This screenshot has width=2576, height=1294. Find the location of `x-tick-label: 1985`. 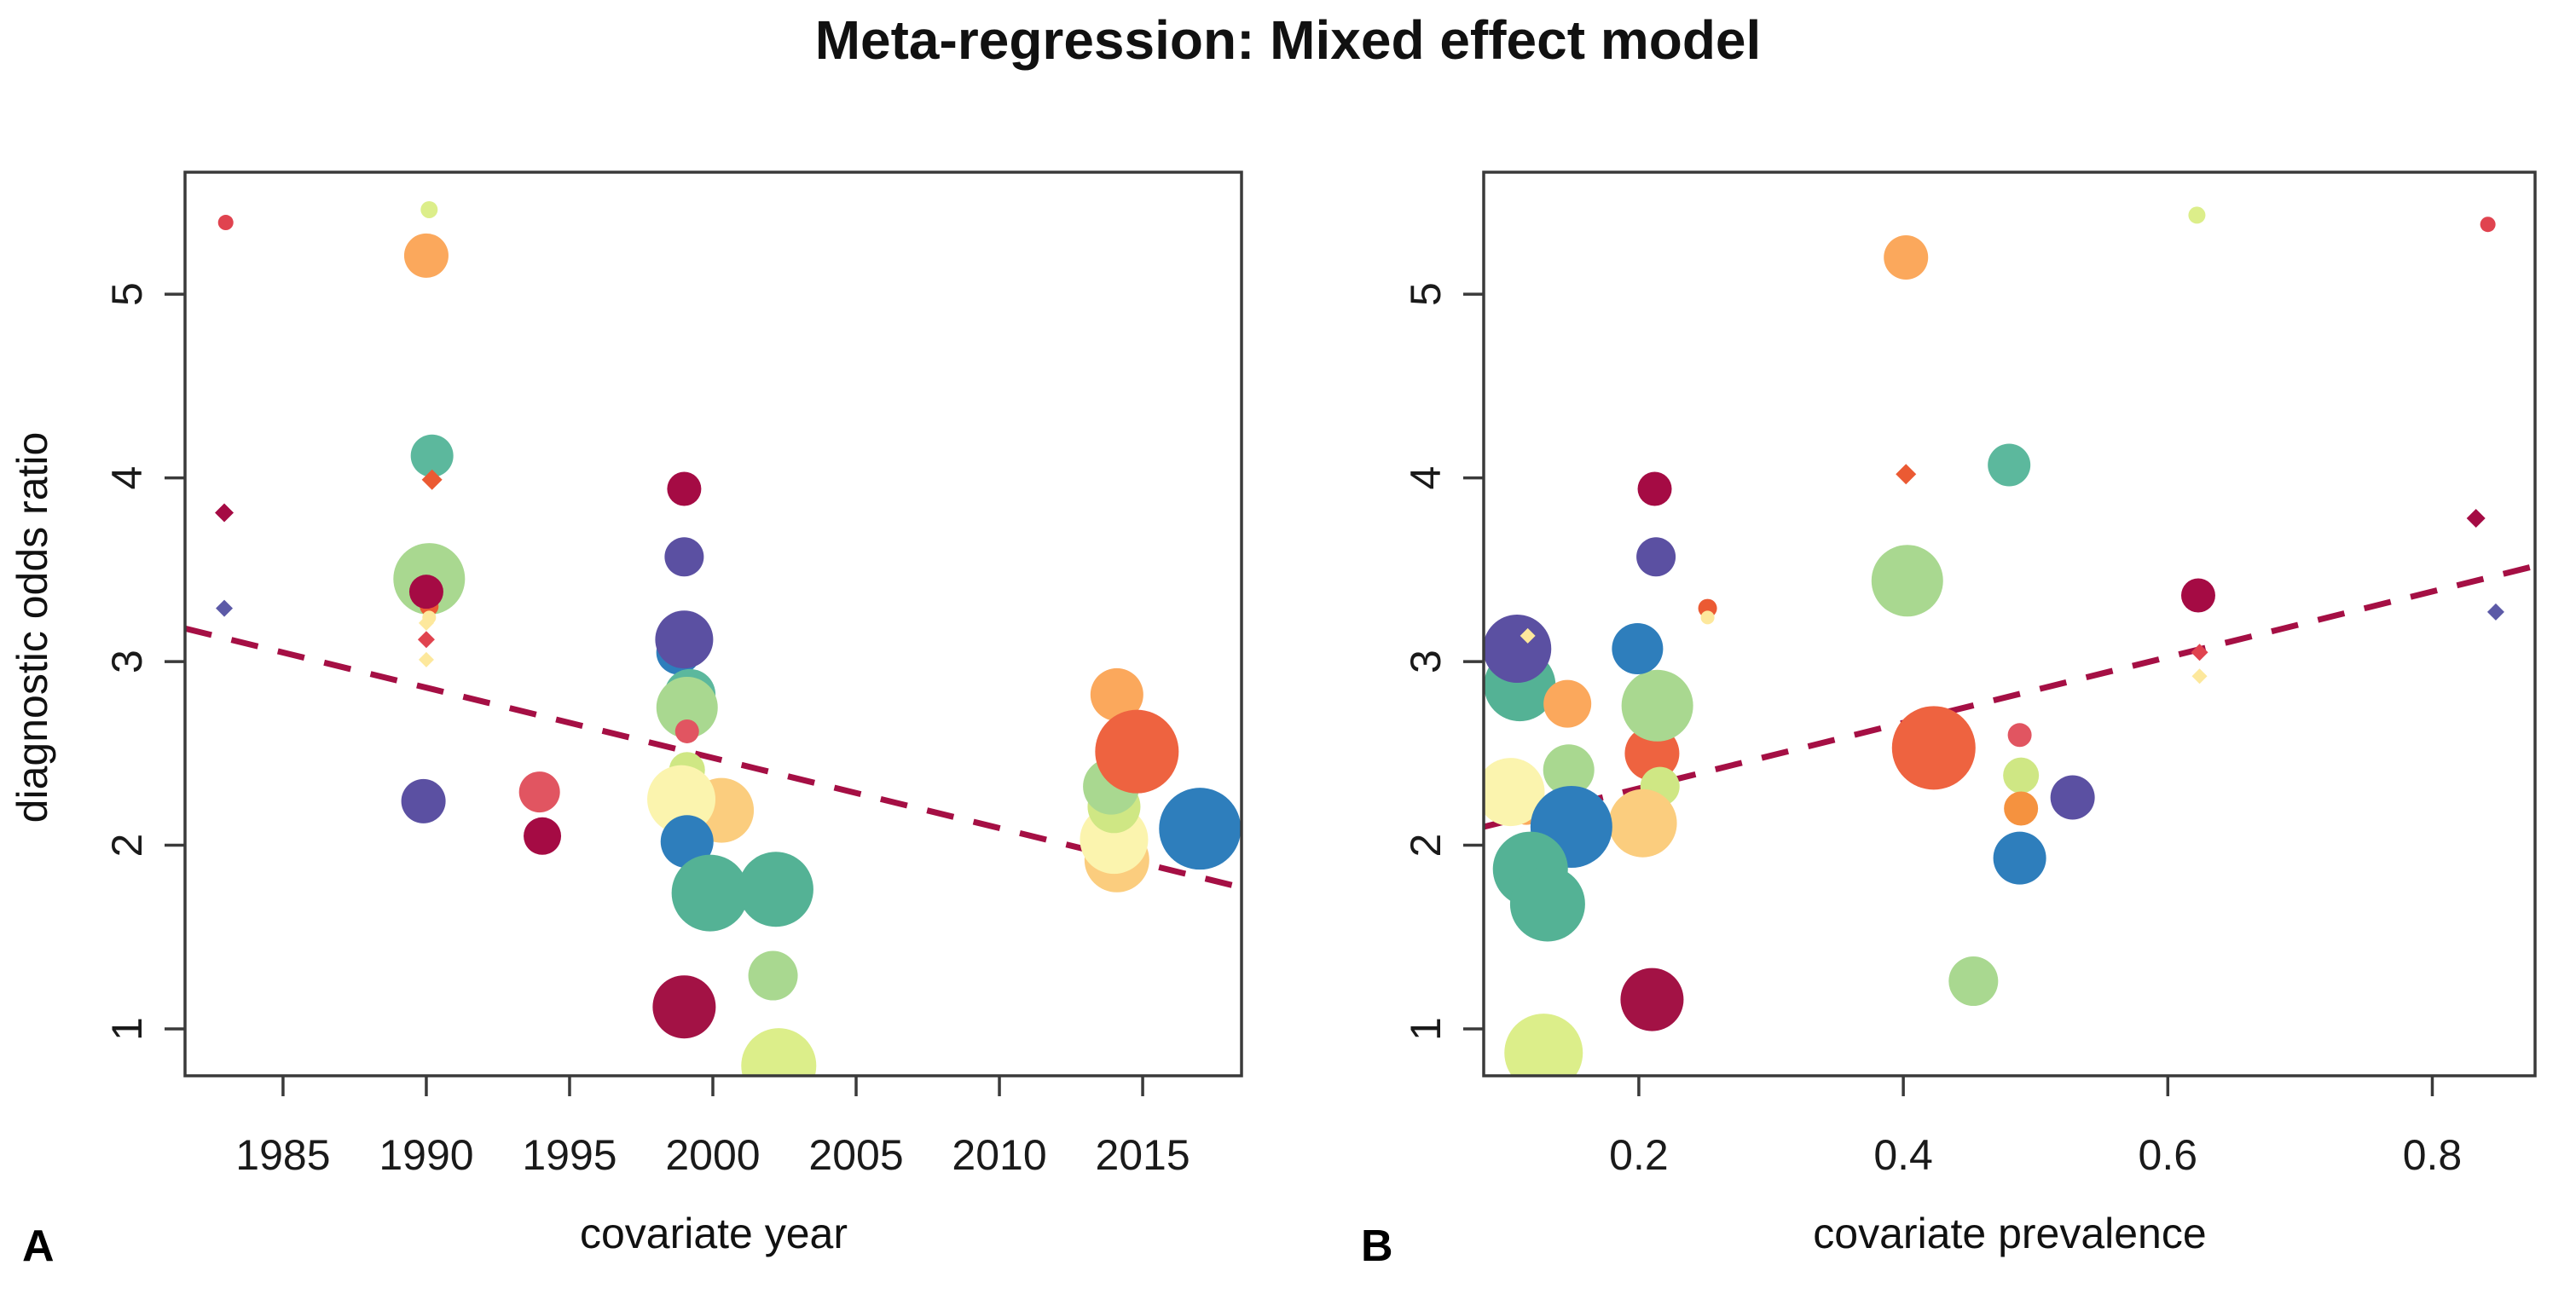

x-tick-label: 1985 is located at coordinates (282, 1155).